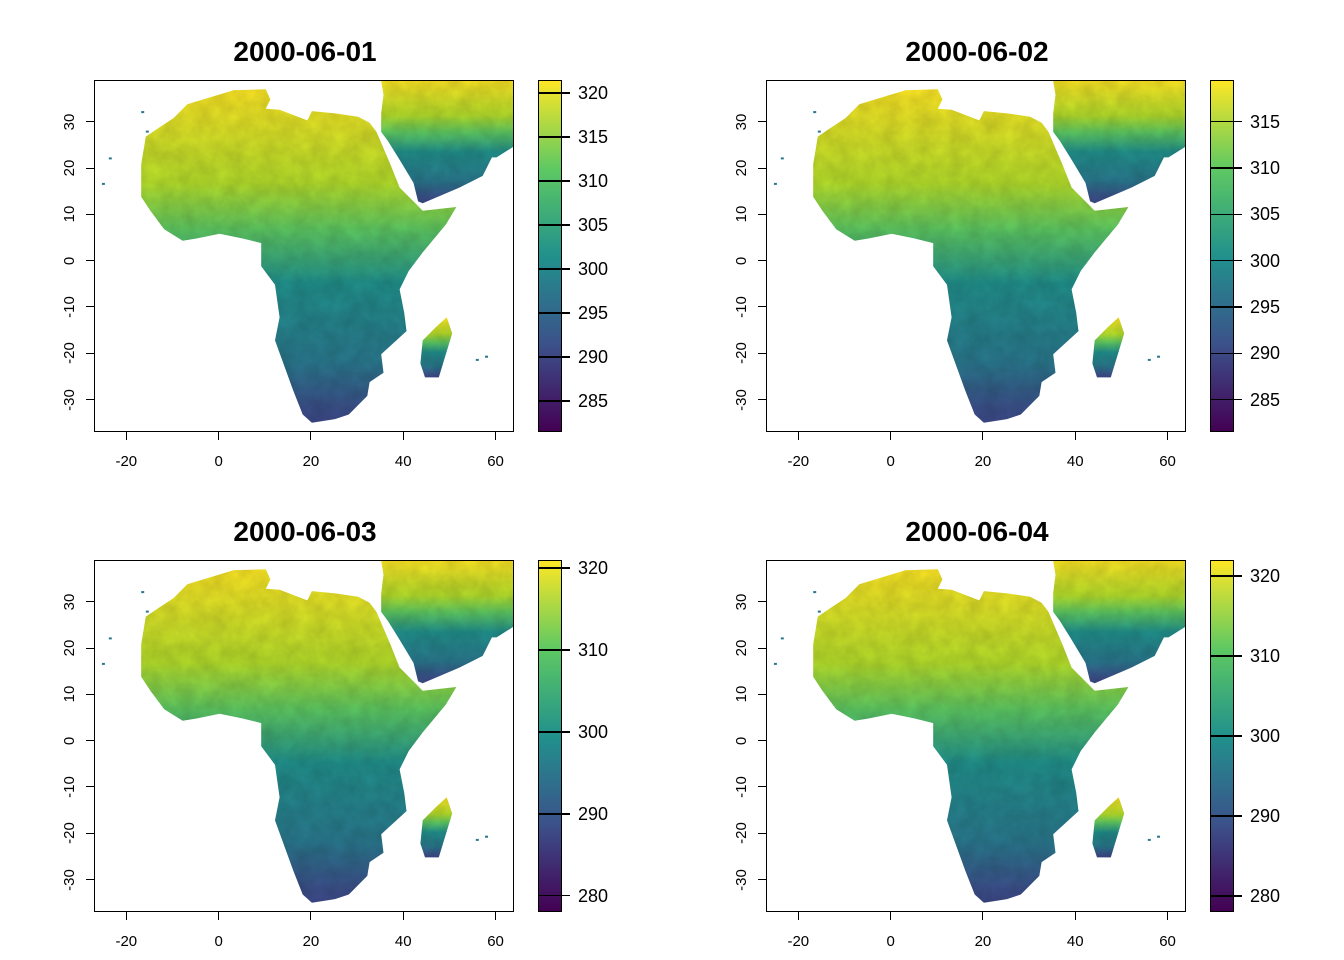 The height and width of the screenshot is (960, 1344). I want to click on legend-tick-label: 285, so click(593, 401).